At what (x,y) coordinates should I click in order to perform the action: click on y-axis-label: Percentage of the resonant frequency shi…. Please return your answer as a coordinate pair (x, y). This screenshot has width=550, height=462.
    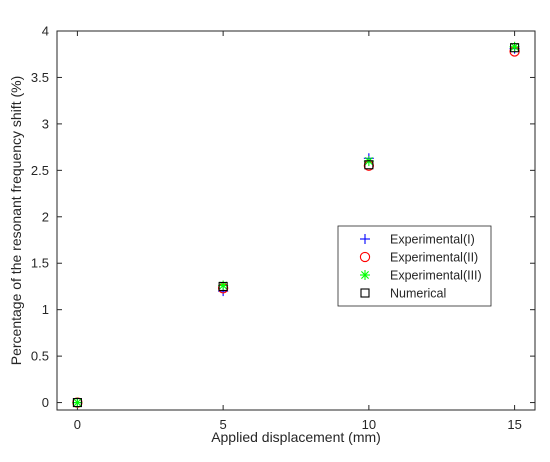
    Looking at the image, I should click on (16, 221).